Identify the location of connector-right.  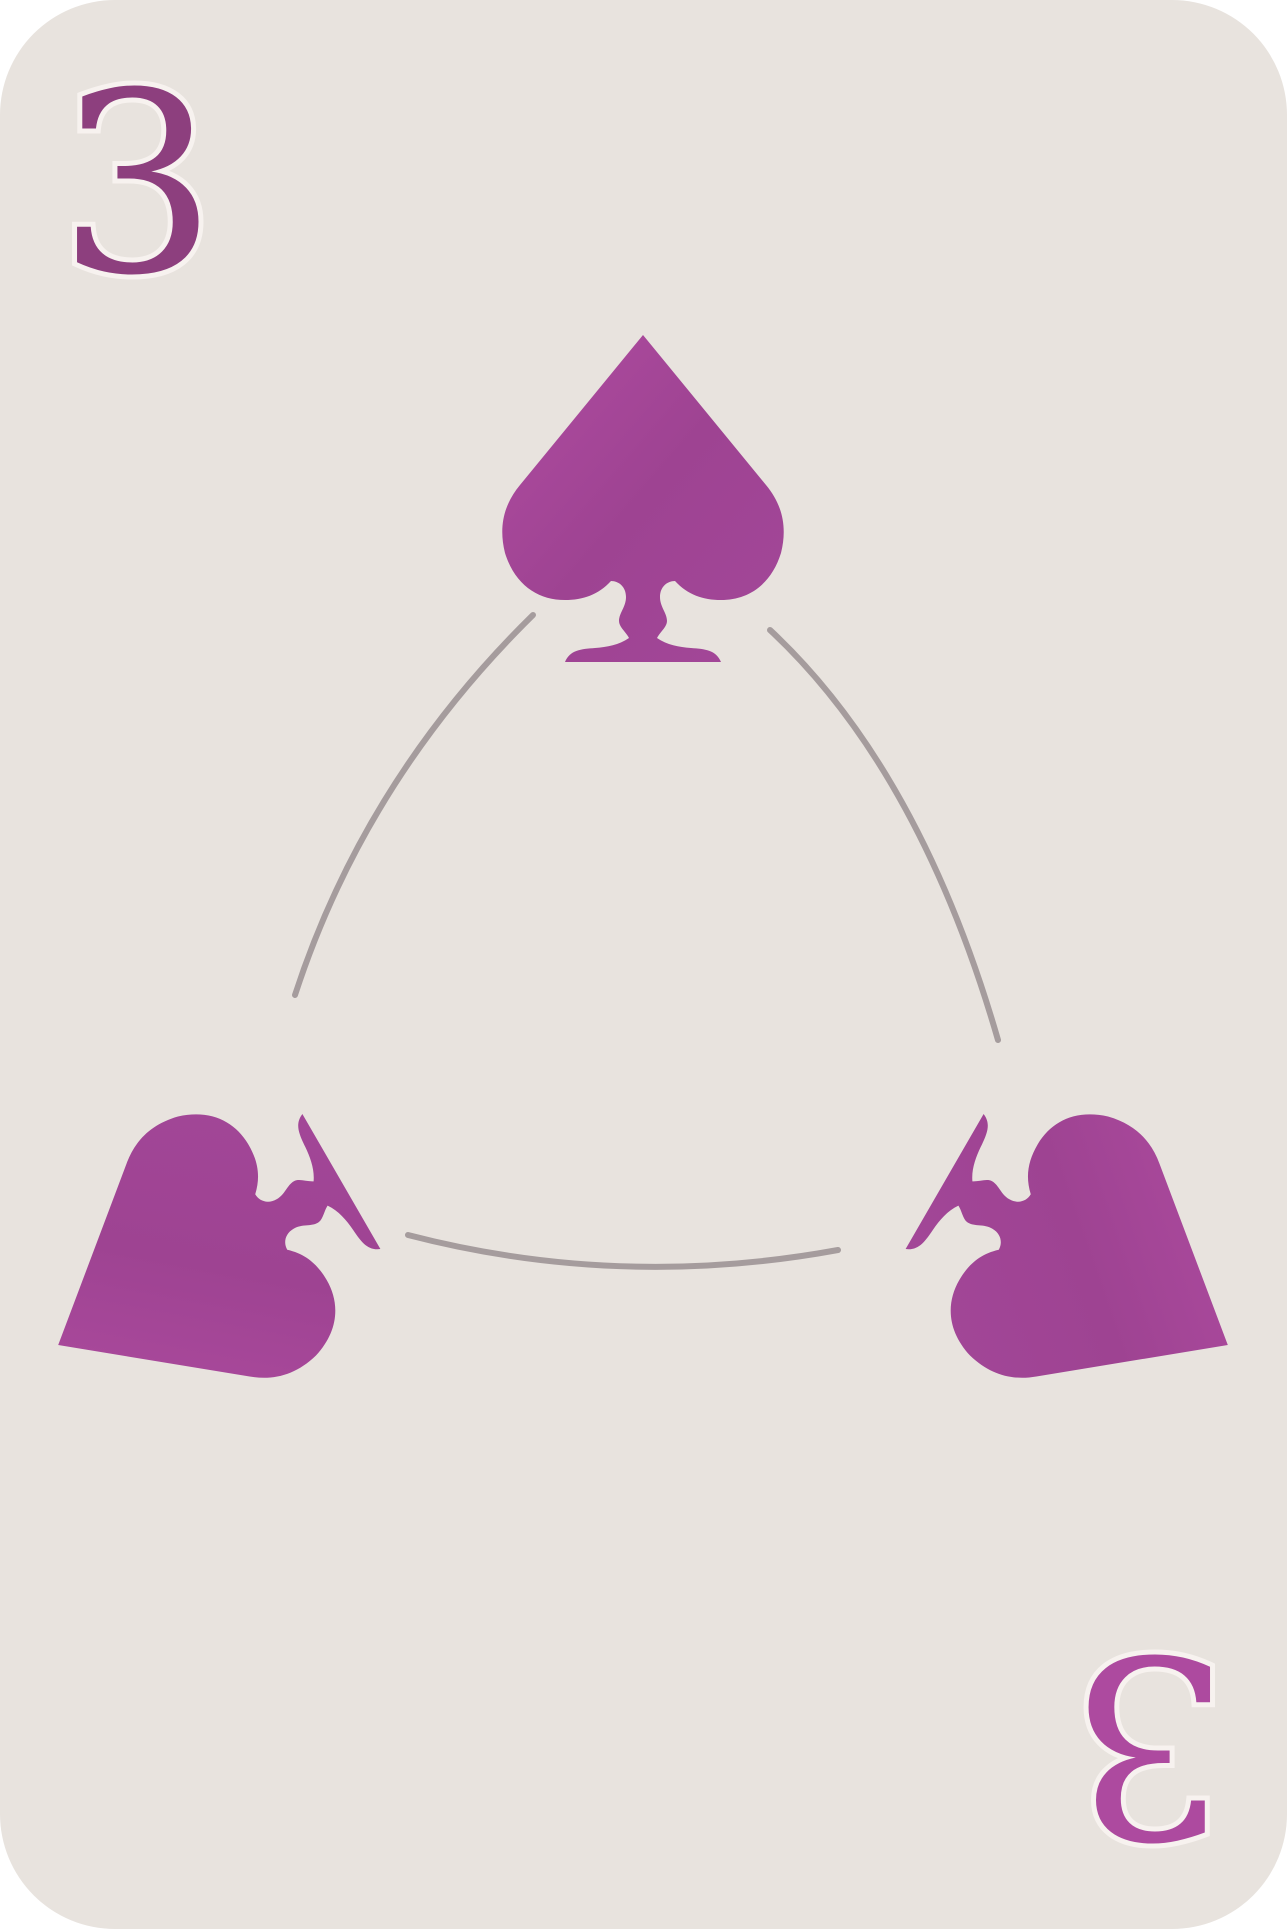
(884, 835).